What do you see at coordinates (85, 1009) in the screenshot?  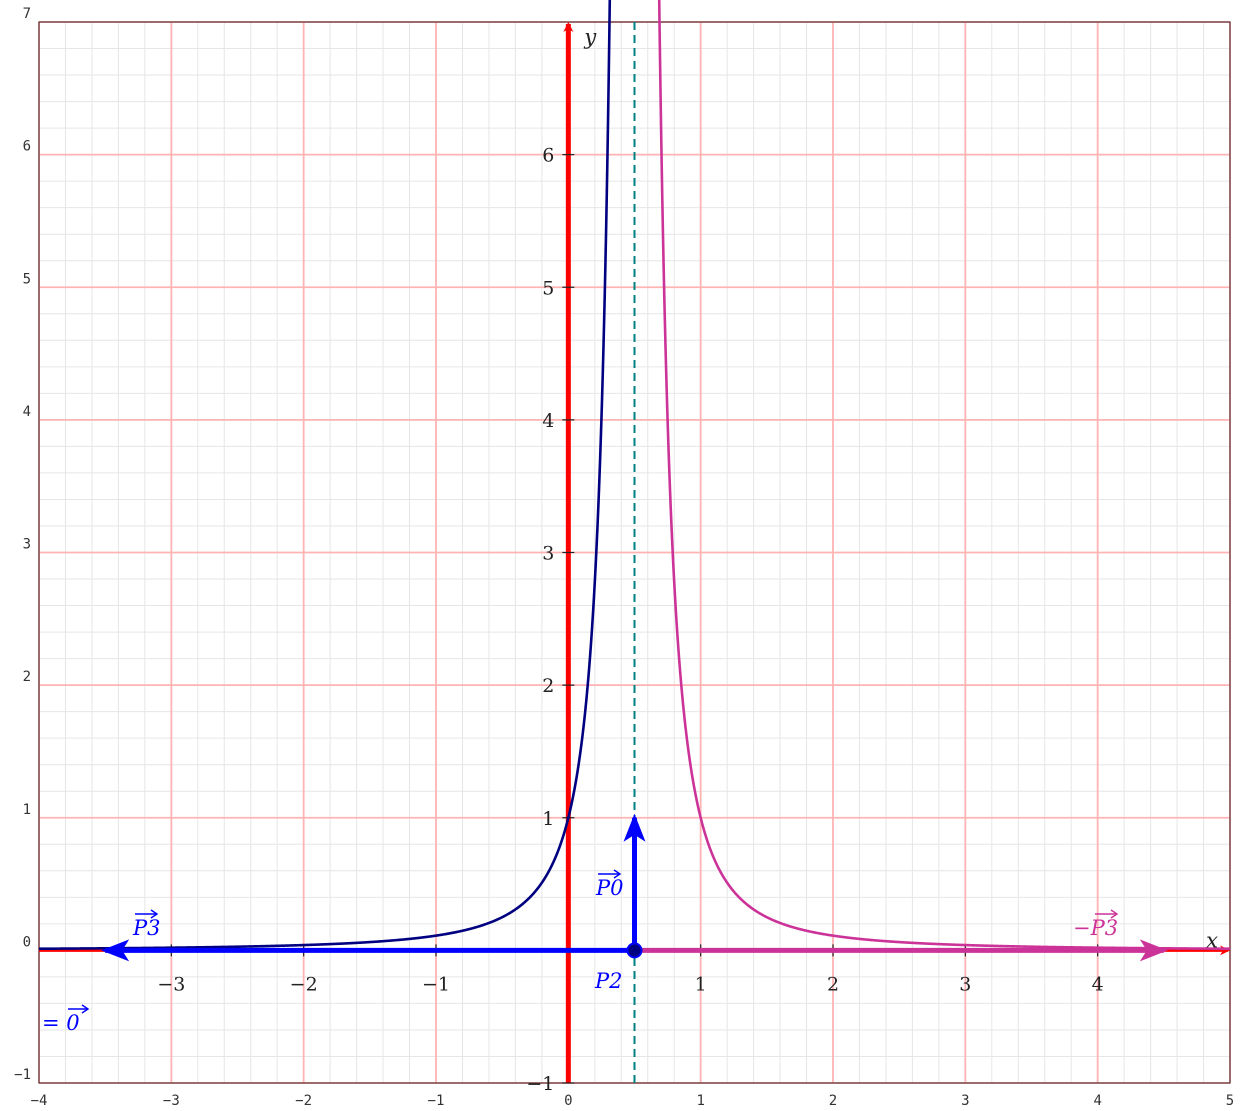 I see `equals-zero-overline-head` at bounding box center [85, 1009].